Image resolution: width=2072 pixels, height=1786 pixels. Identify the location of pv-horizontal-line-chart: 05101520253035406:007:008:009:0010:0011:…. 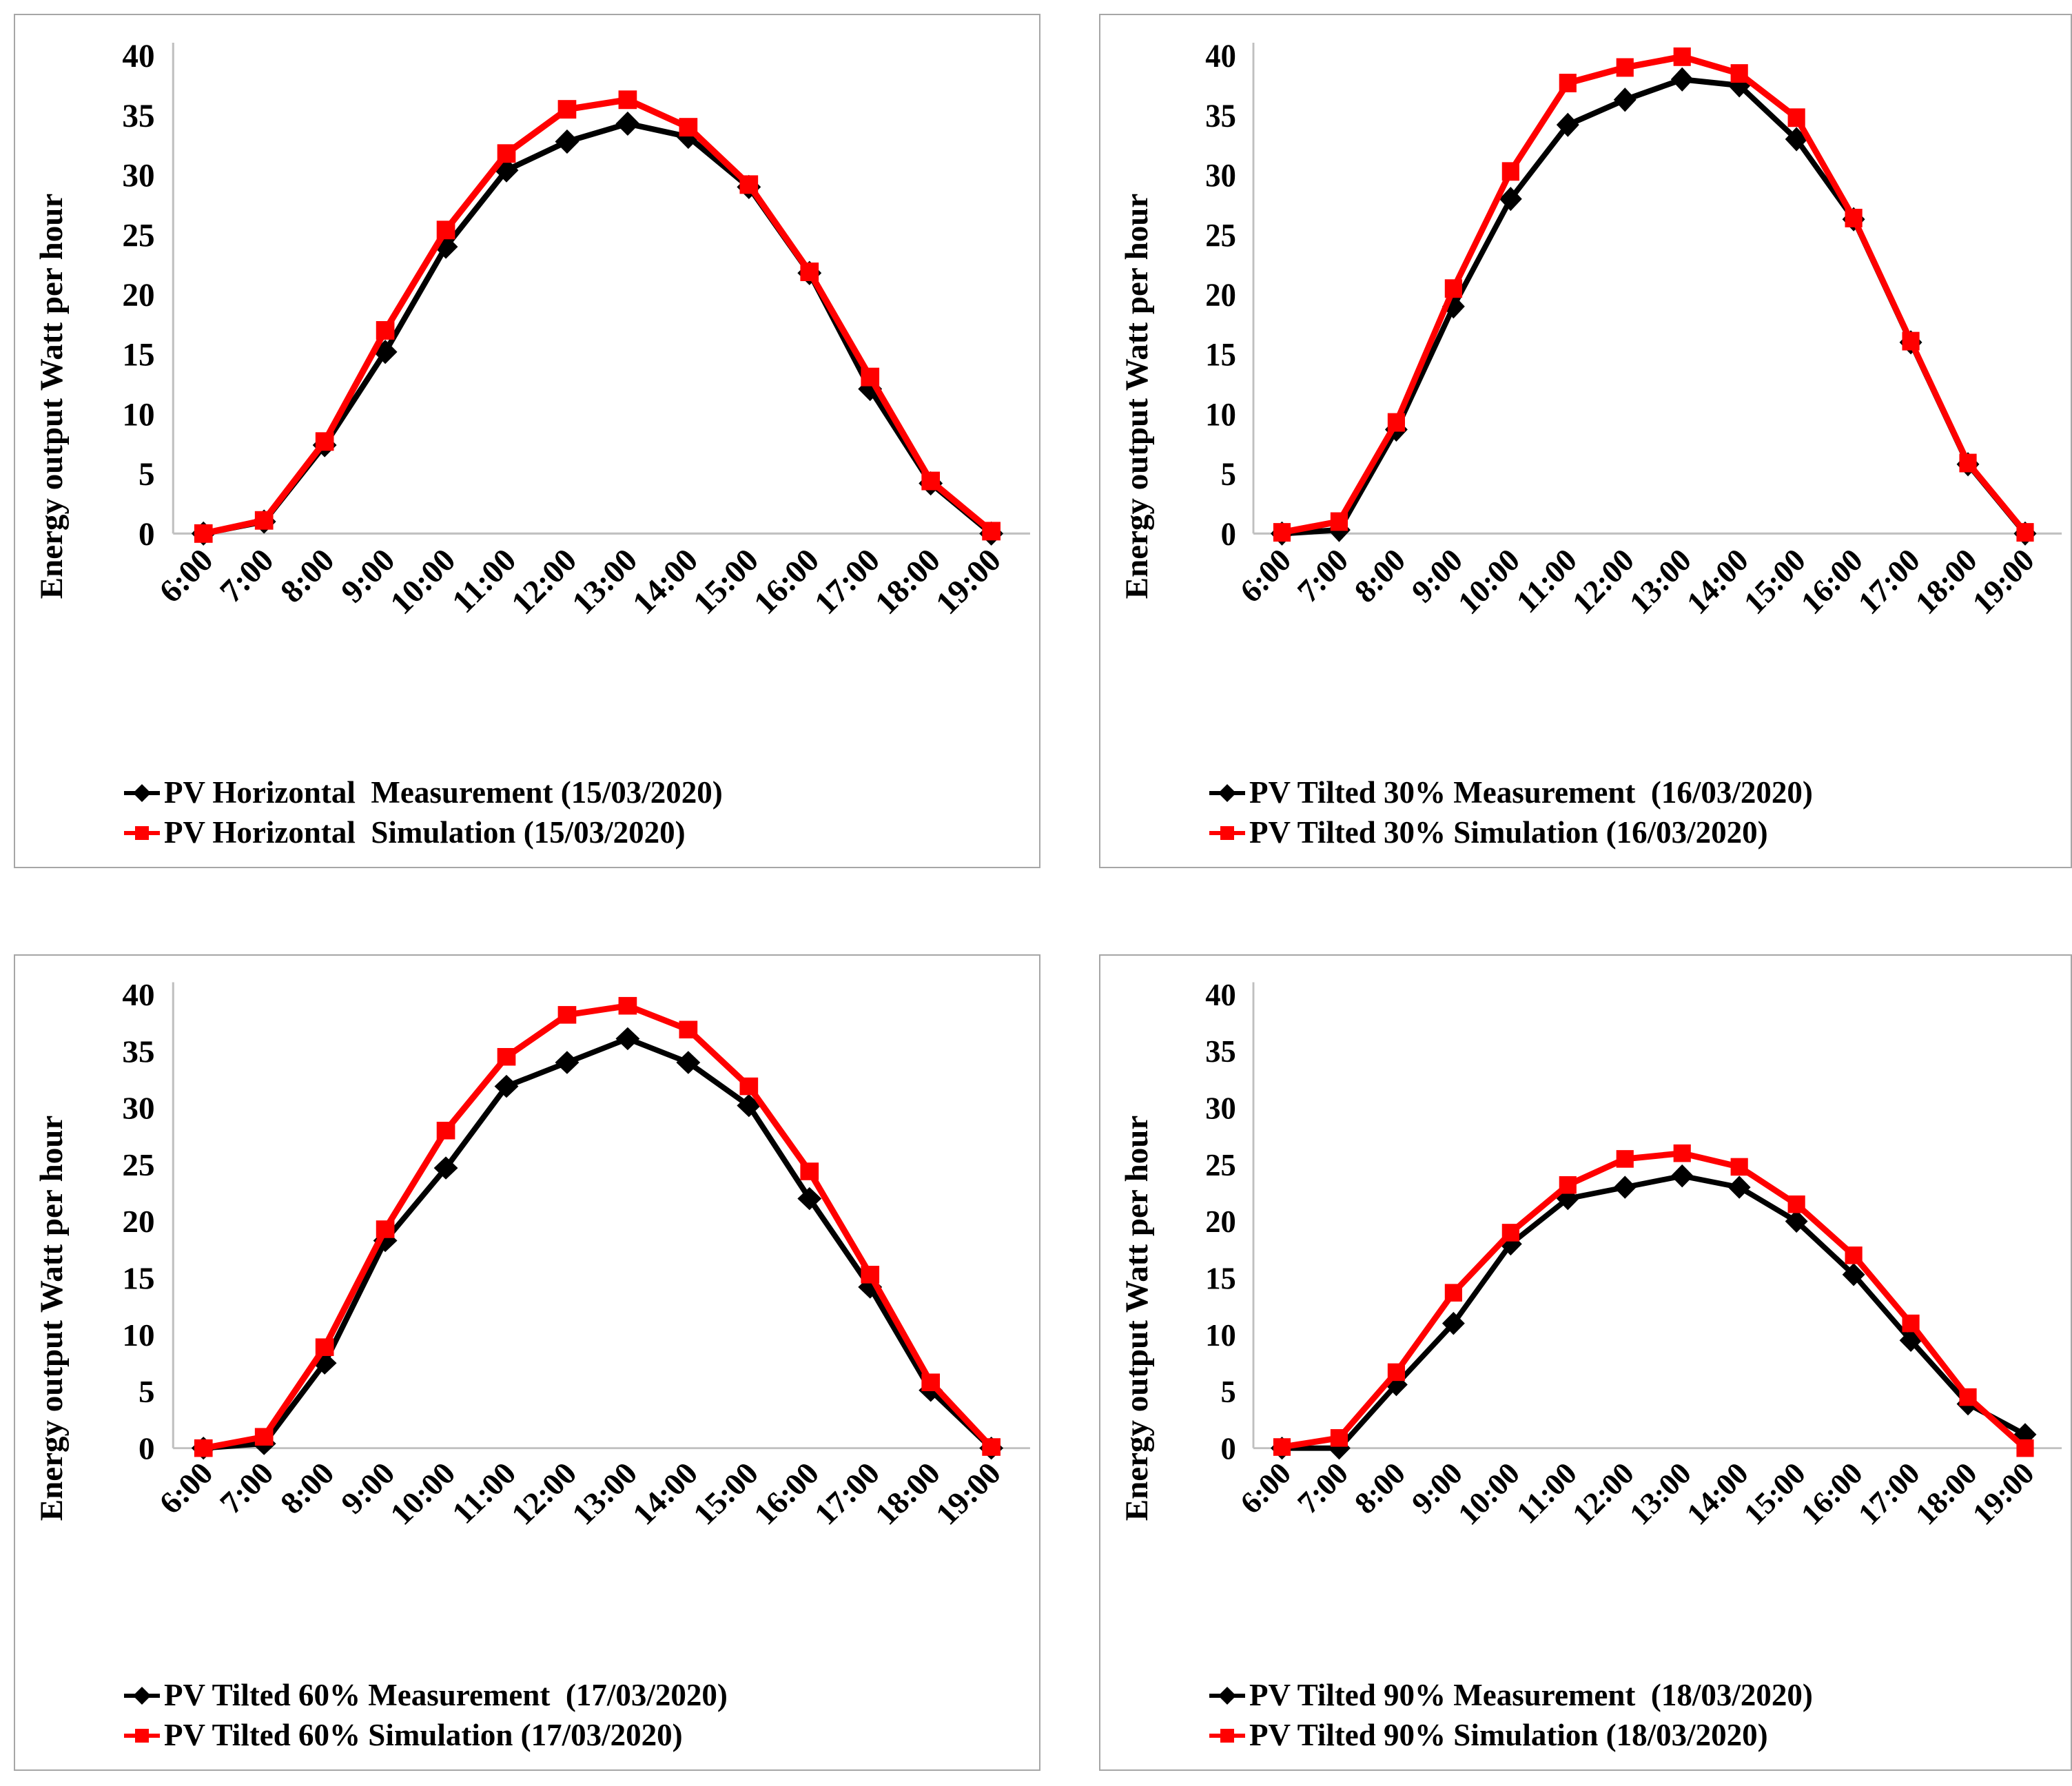
(576, 331).